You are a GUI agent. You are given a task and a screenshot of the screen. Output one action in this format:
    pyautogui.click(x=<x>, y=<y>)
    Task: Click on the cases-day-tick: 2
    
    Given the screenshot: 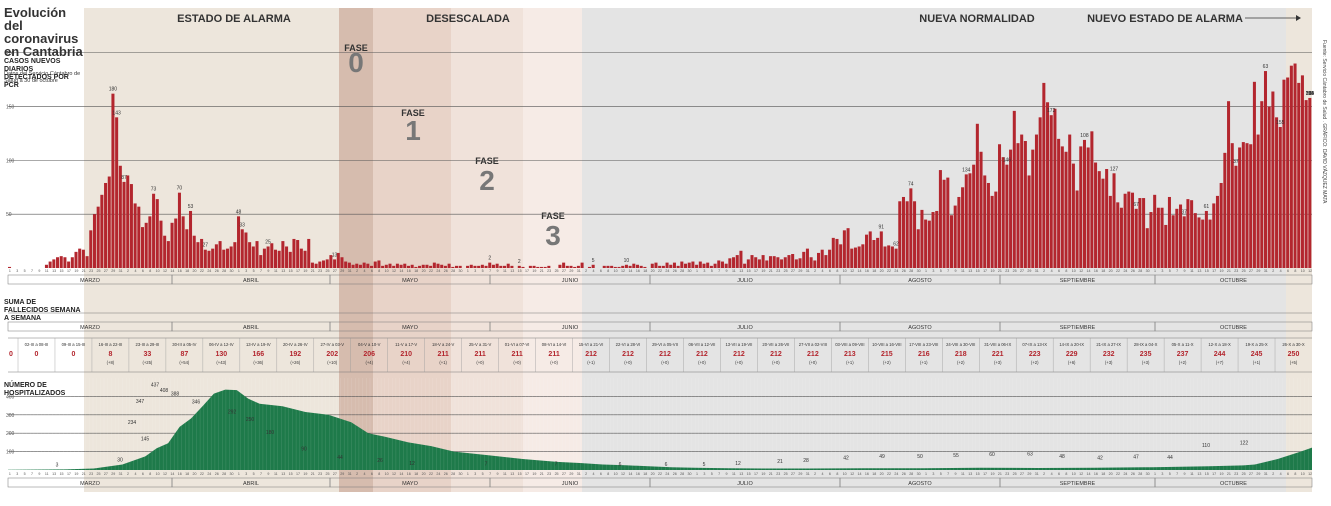 What is the action you would take?
    pyautogui.click(x=815, y=271)
    